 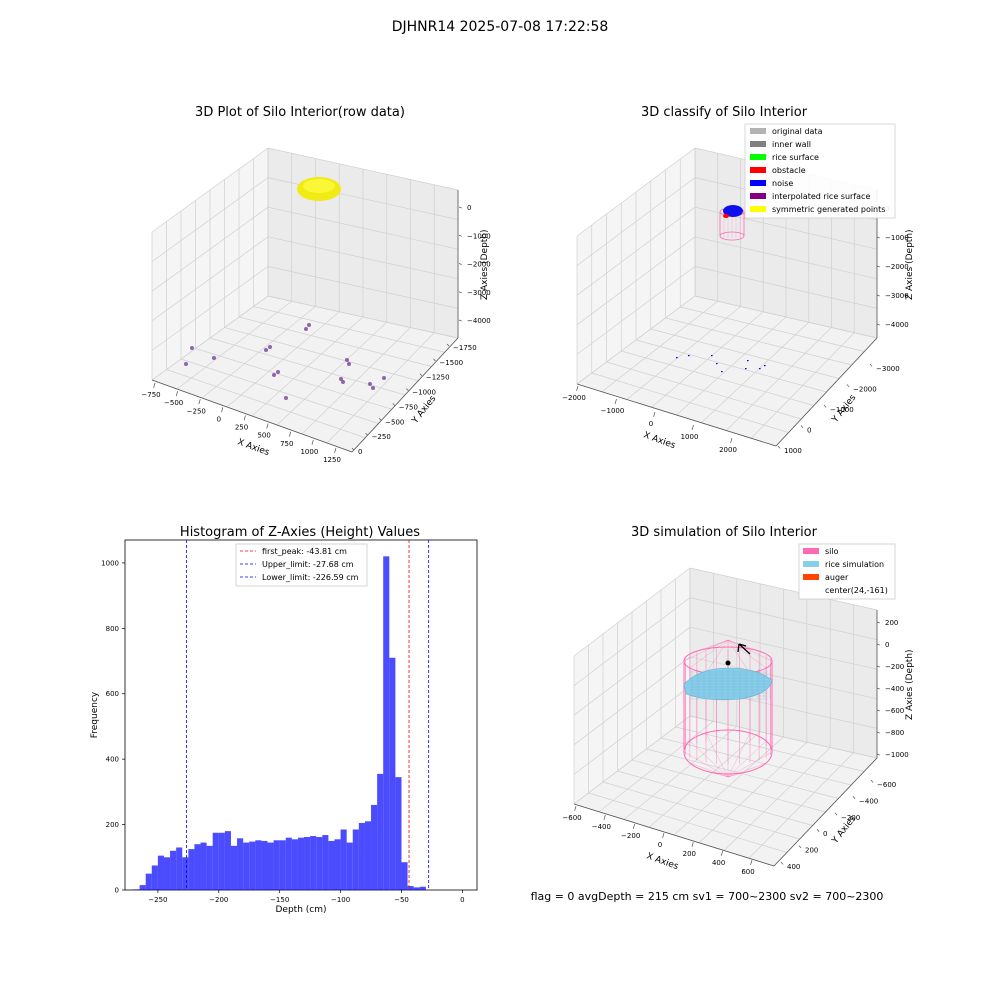 What do you see at coordinates (793, 451) in the screenshot?
I see `y-tick-label: 1000` at bounding box center [793, 451].